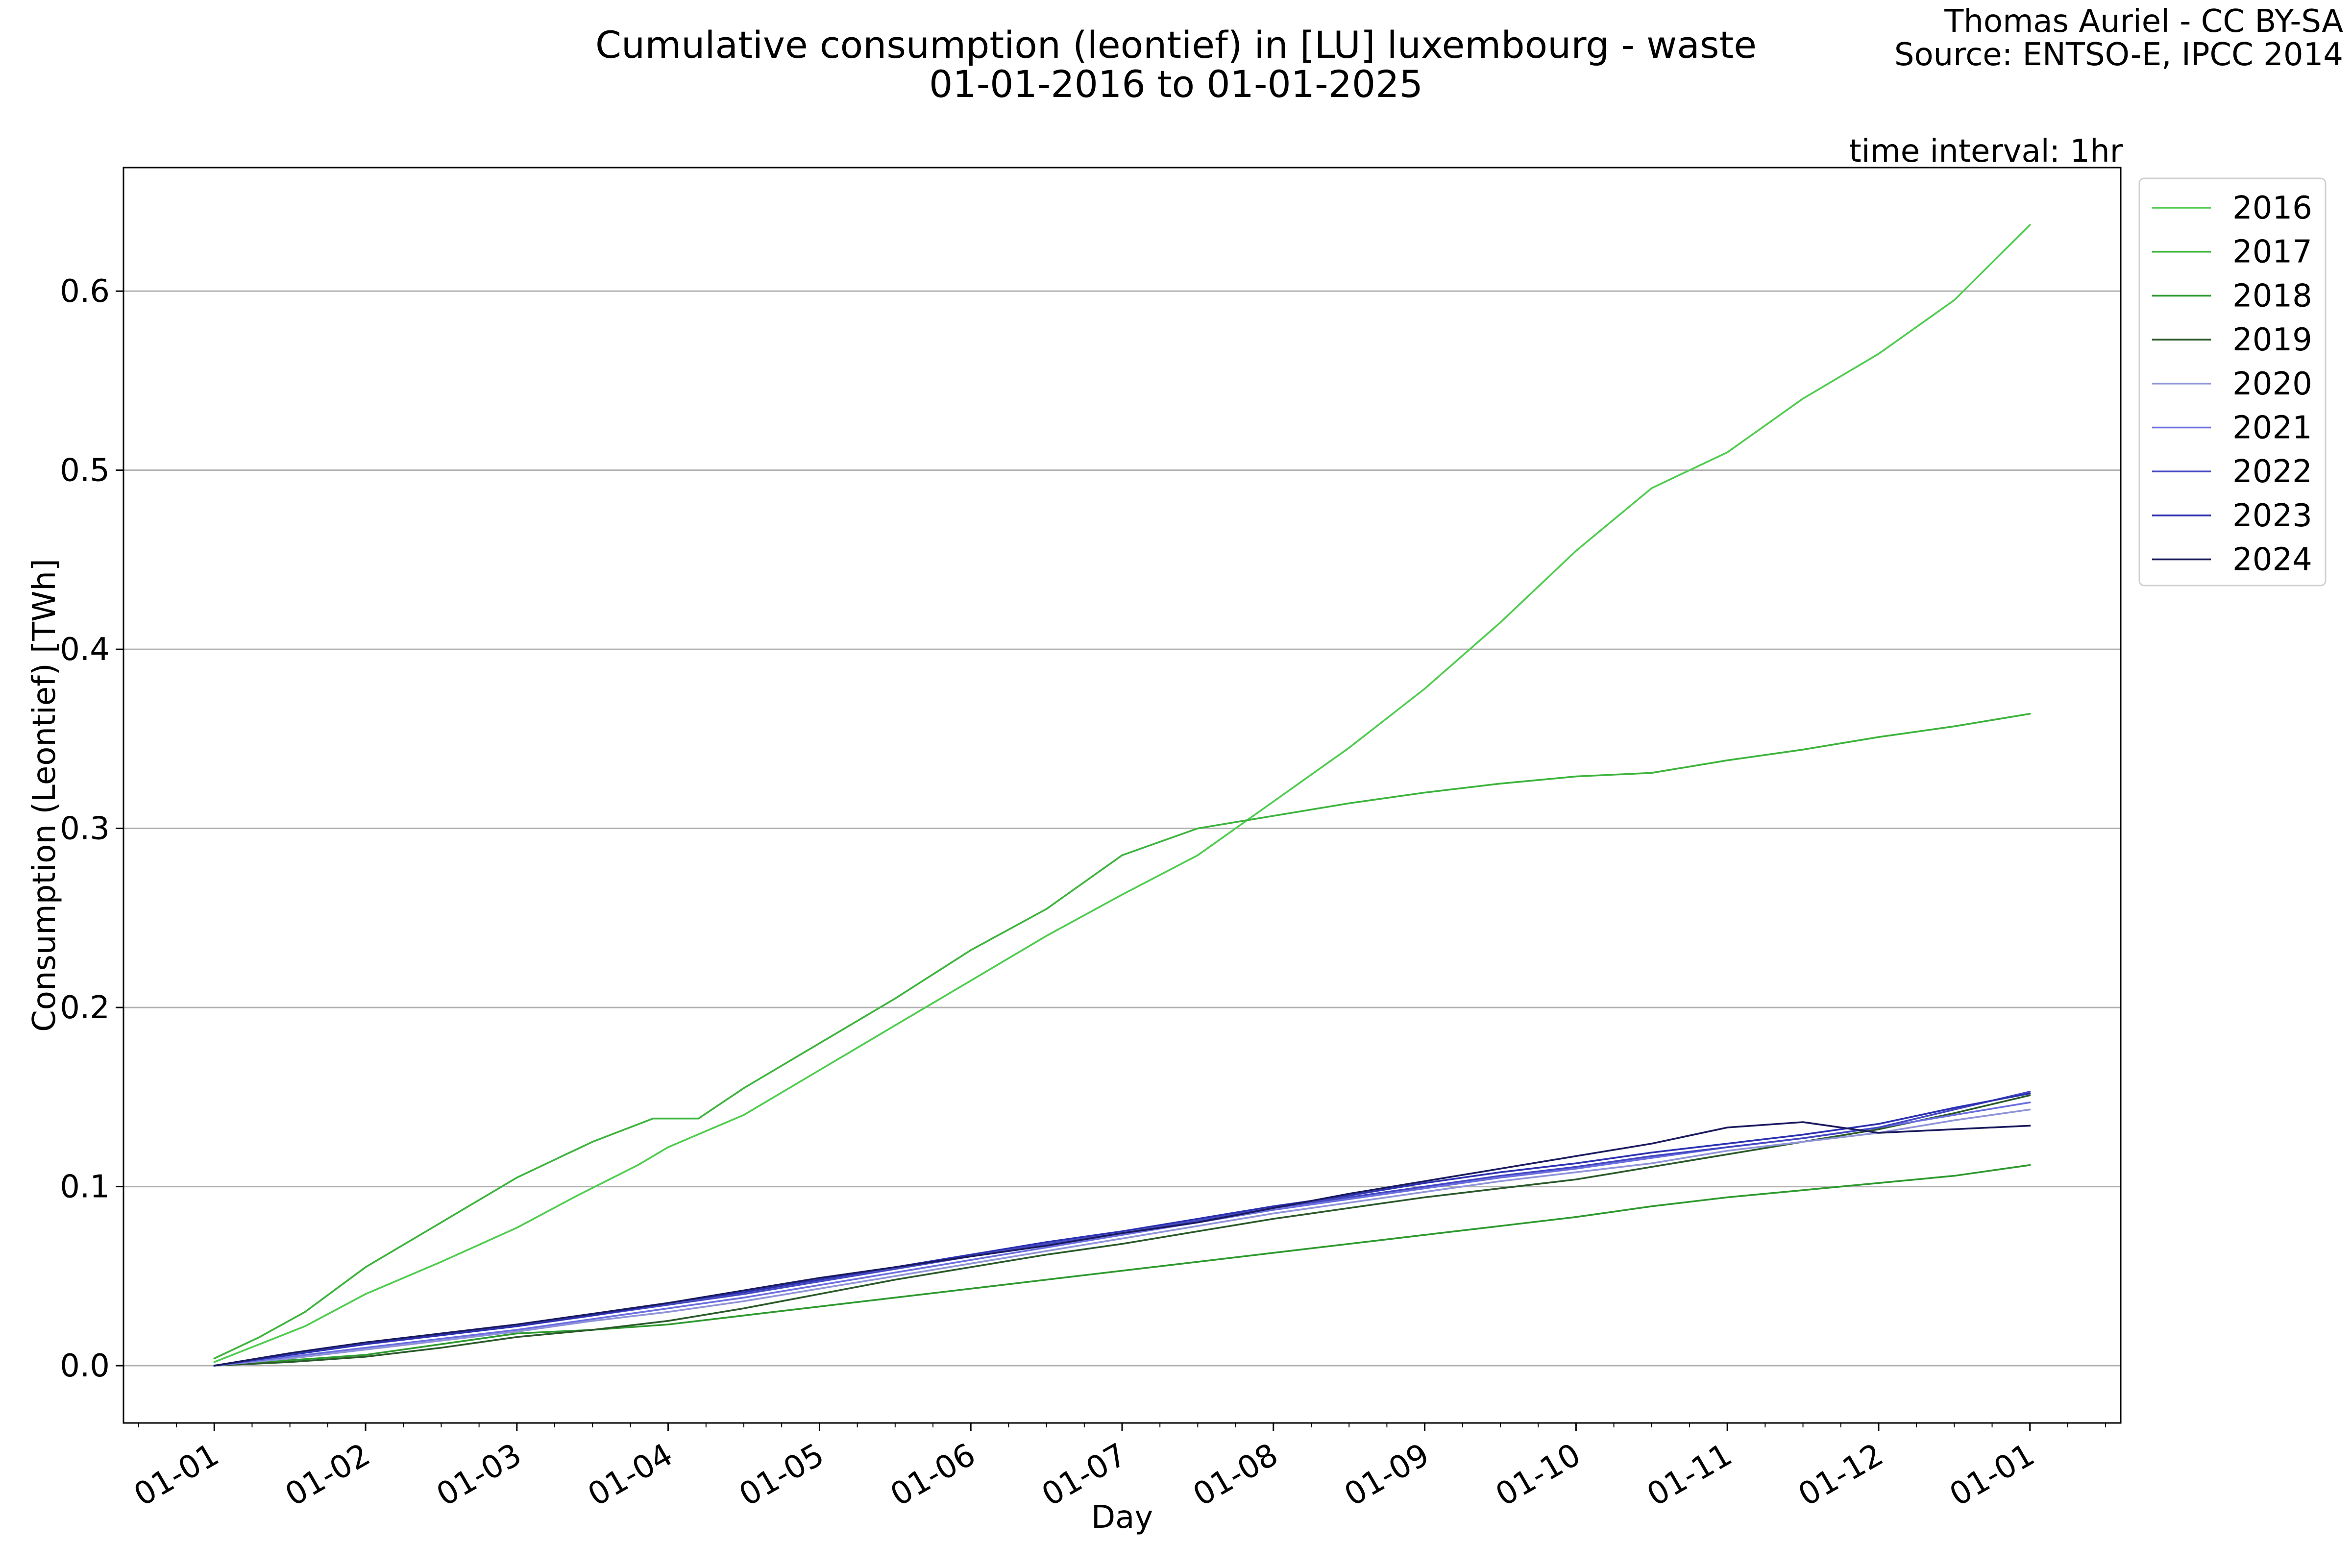 This screenshot has width=2352, height=1568. I want to click on y-tick-label: 0.4, so click(85, 650).